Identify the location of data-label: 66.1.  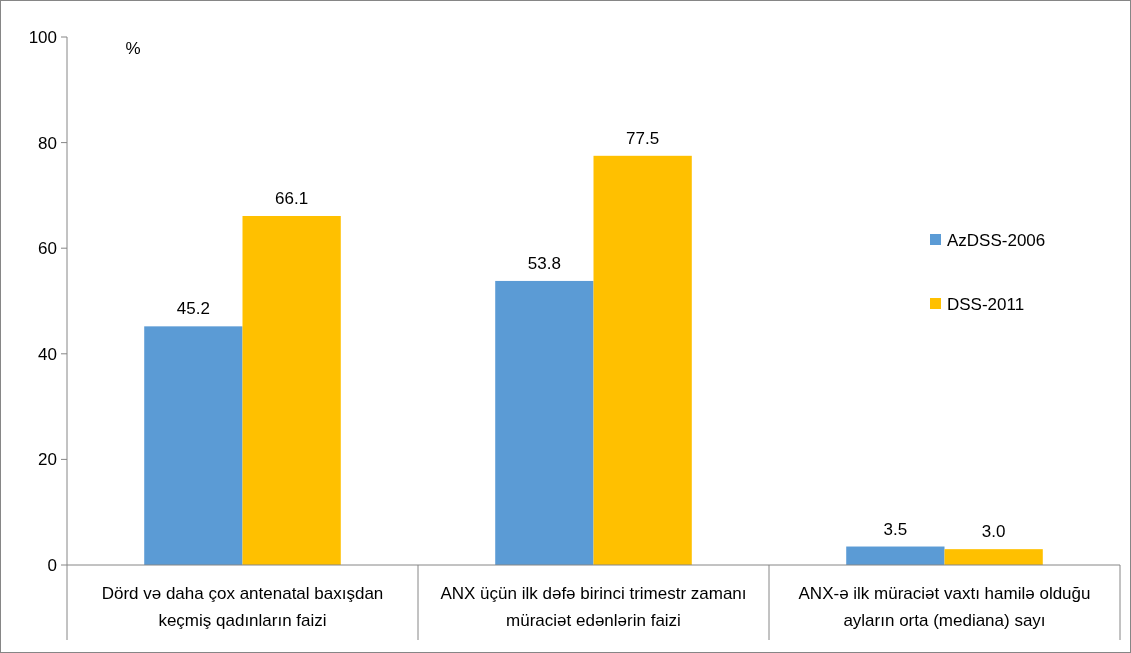
(292, 198).